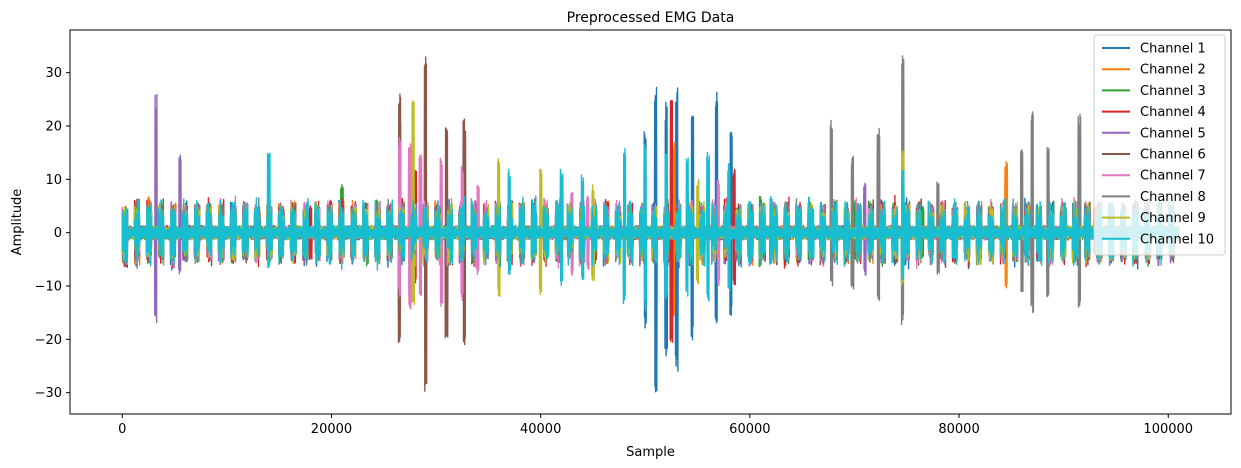 This screenshot has height=468, width=1241. What do you see at coordinates (1173, 49) in the screenshot?
I see `legend-label: Channel 1` at bounding box center [1173, 49].